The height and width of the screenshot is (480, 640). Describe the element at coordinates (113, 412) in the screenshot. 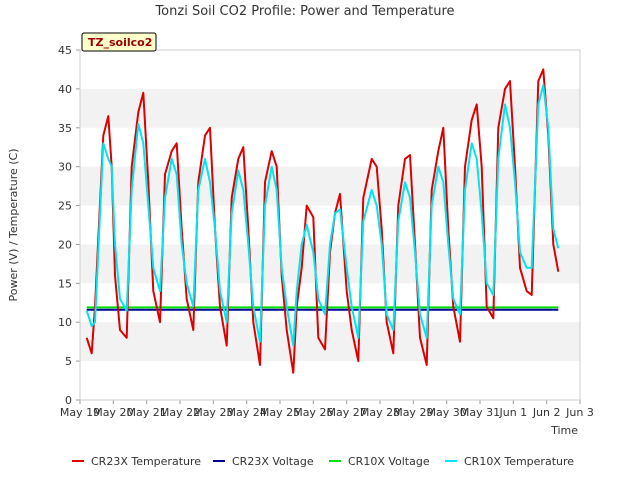

I see `x-tick-label: May 20` at that location.